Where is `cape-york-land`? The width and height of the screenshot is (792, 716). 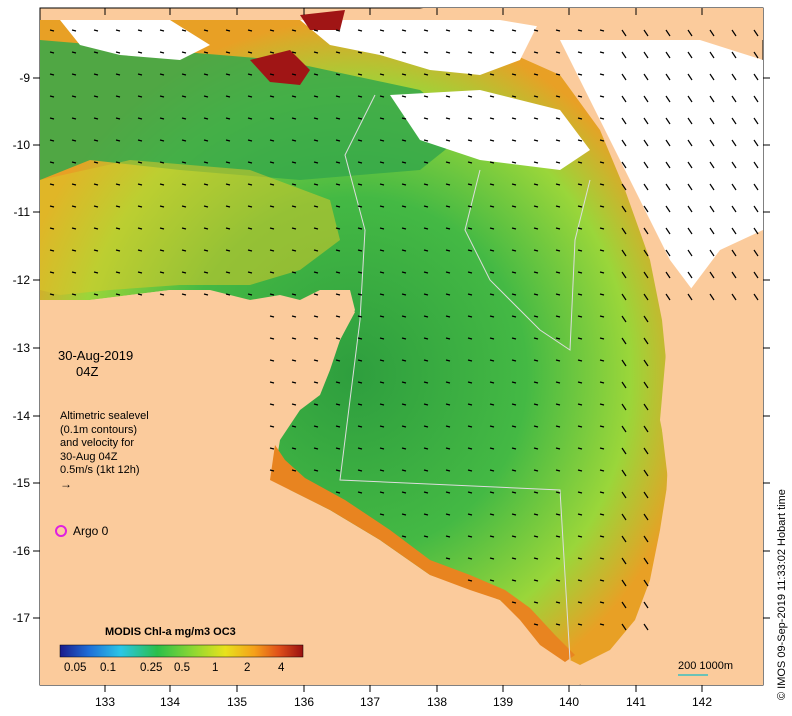
cape-york-land is located at coordinates (671, 457).